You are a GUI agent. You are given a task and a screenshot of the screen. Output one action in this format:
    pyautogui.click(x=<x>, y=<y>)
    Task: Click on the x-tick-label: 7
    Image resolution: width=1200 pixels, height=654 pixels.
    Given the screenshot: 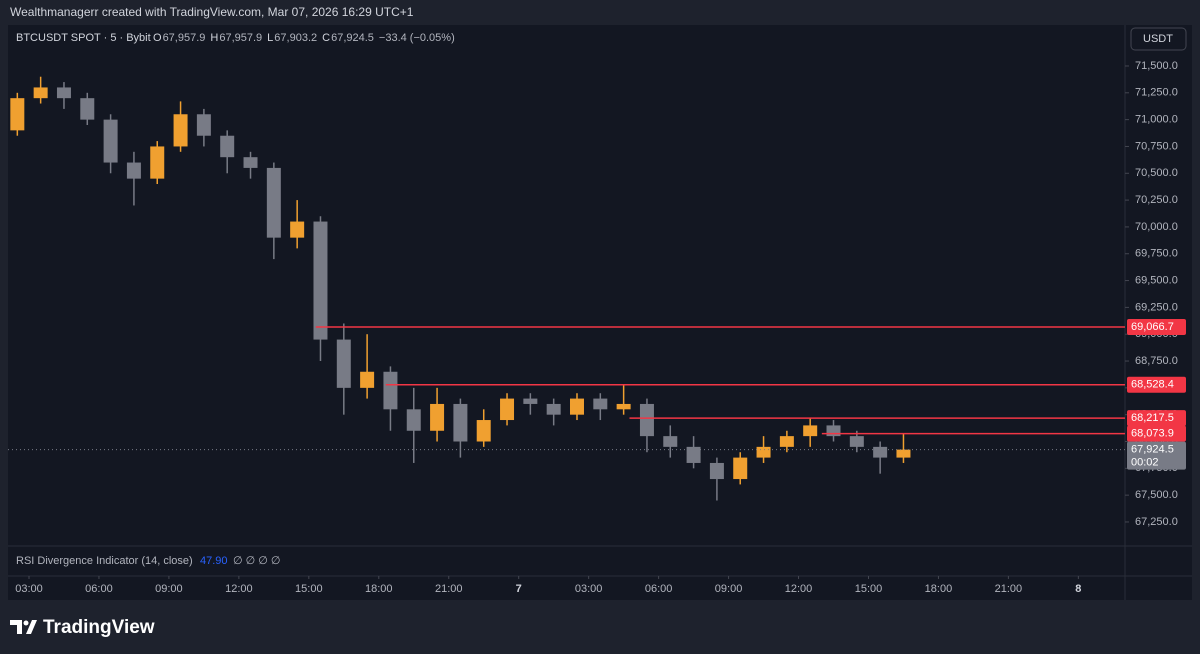 What is the action you would take?
    pyautogui.click(x=519, y=589)
    